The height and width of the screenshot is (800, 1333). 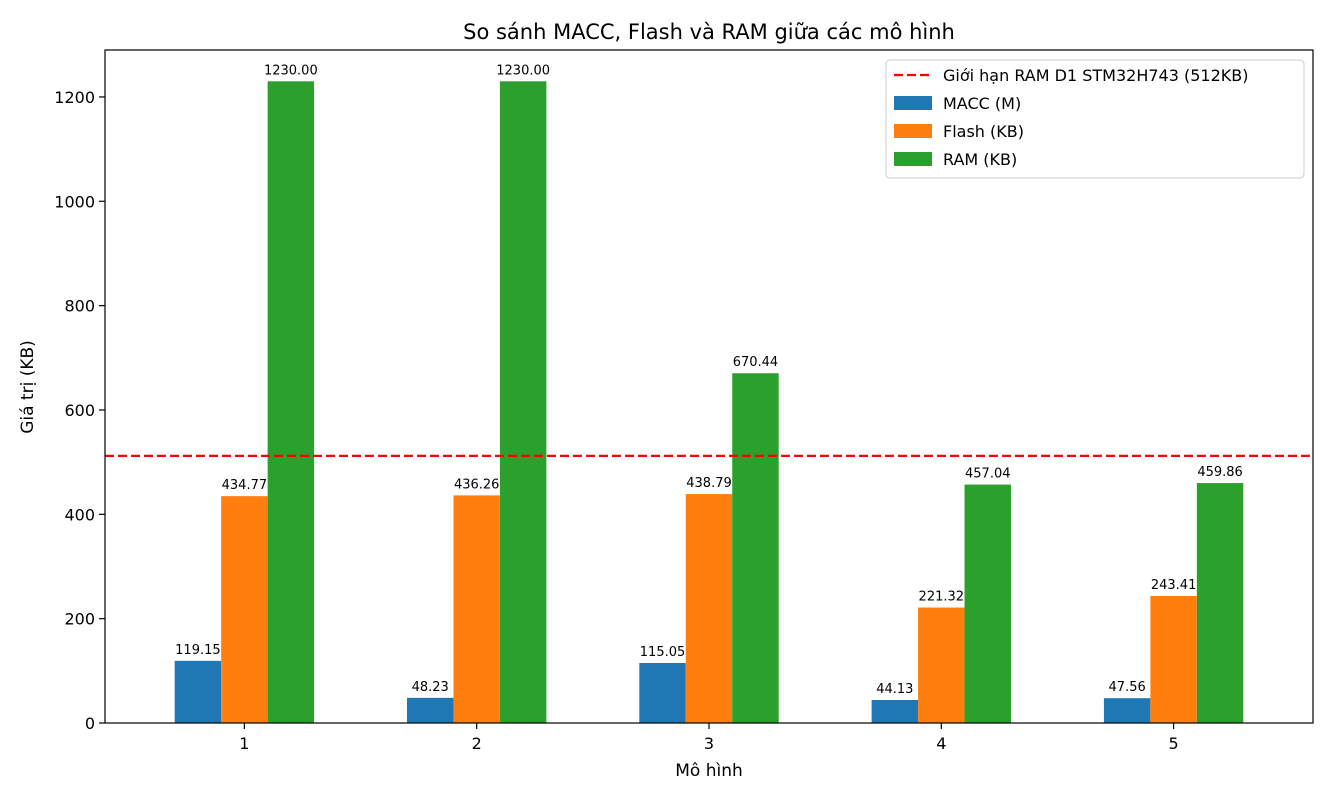 I want to click on legend-swatch-series0, so click(x=913, y=103).